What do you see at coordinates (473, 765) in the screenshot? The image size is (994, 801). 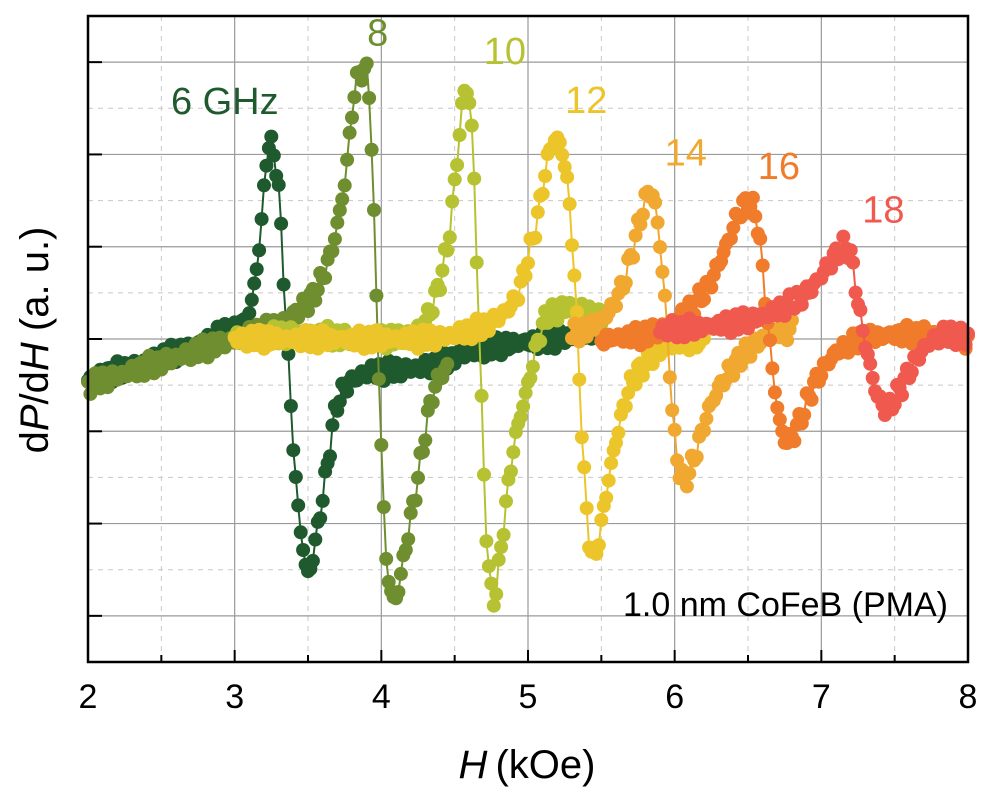 I see `x-axis-title-symbol: H` at bounding box center [473, 765].